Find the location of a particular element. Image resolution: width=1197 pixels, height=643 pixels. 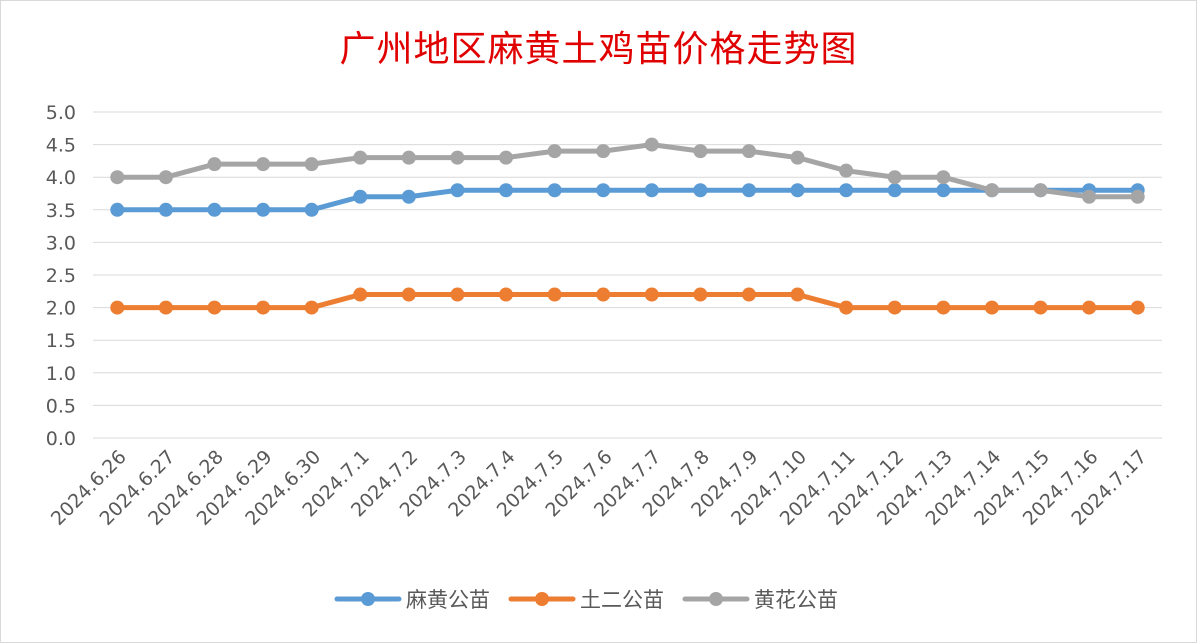

y-axis-tick-labels: 0.0 0.5 1.0 1.5 2.0 2.5 3.0 3.5 4.0 4.5 5.0 is located at coordinates (61, 276).